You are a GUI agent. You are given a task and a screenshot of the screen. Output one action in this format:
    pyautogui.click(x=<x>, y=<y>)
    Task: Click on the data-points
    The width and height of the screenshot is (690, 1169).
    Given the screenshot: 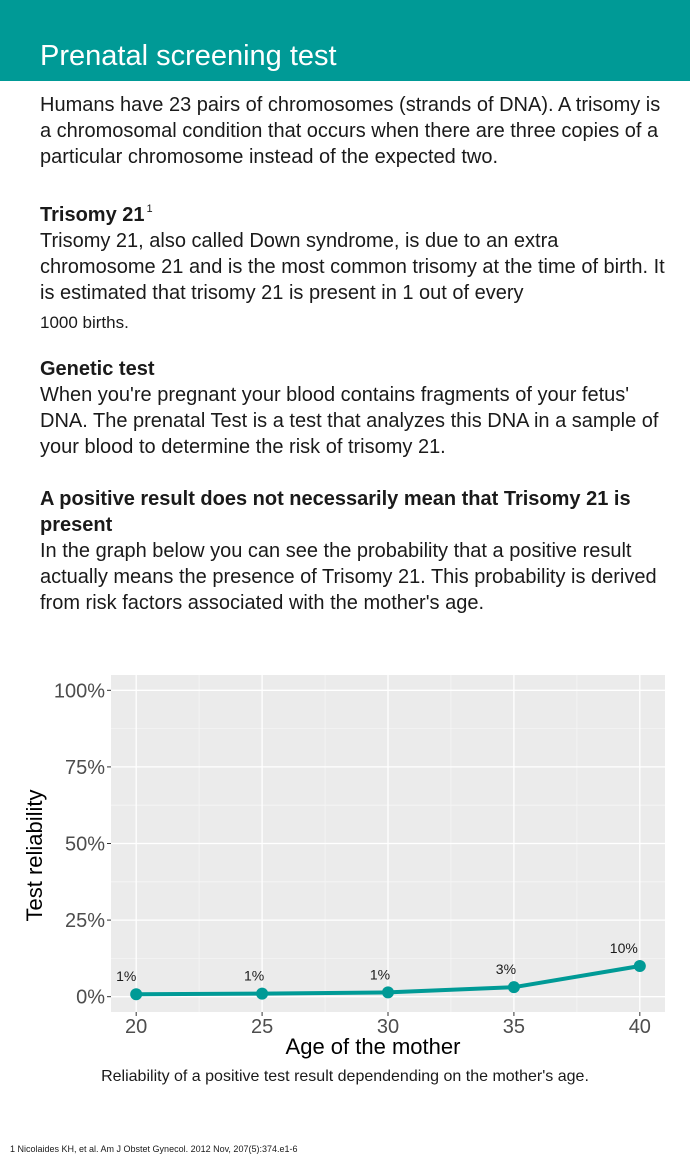 What is the action you would take?
    pyautogui.click(x=388, y=980)
    